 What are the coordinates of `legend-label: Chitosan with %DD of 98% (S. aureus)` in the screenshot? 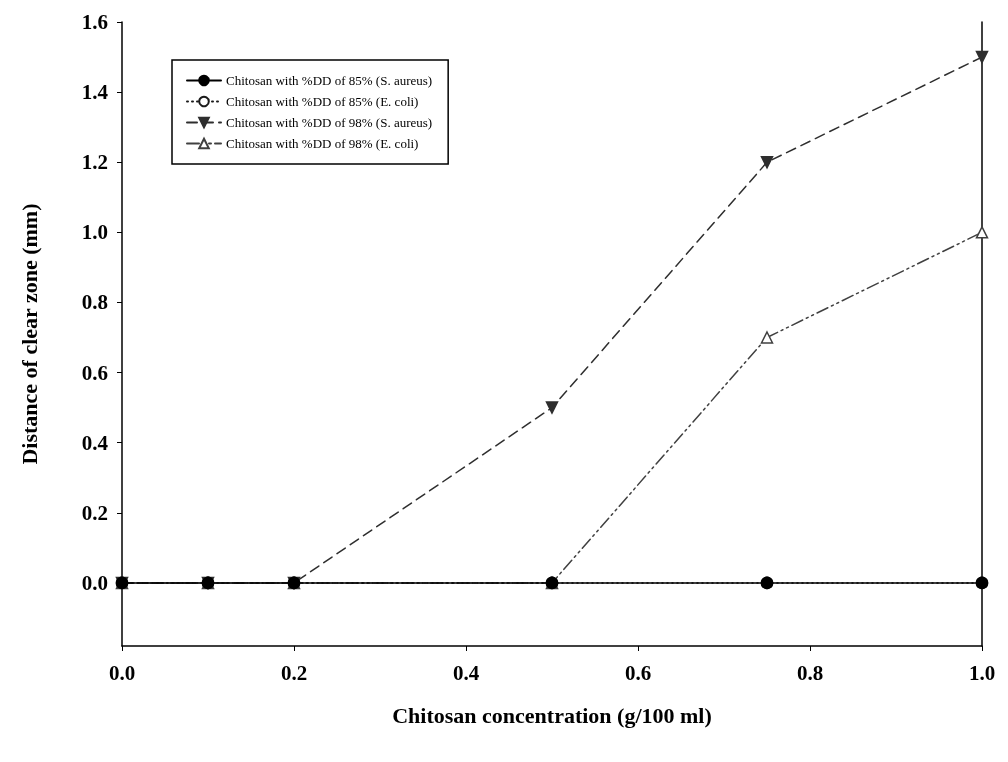 It's located at (329, 122).